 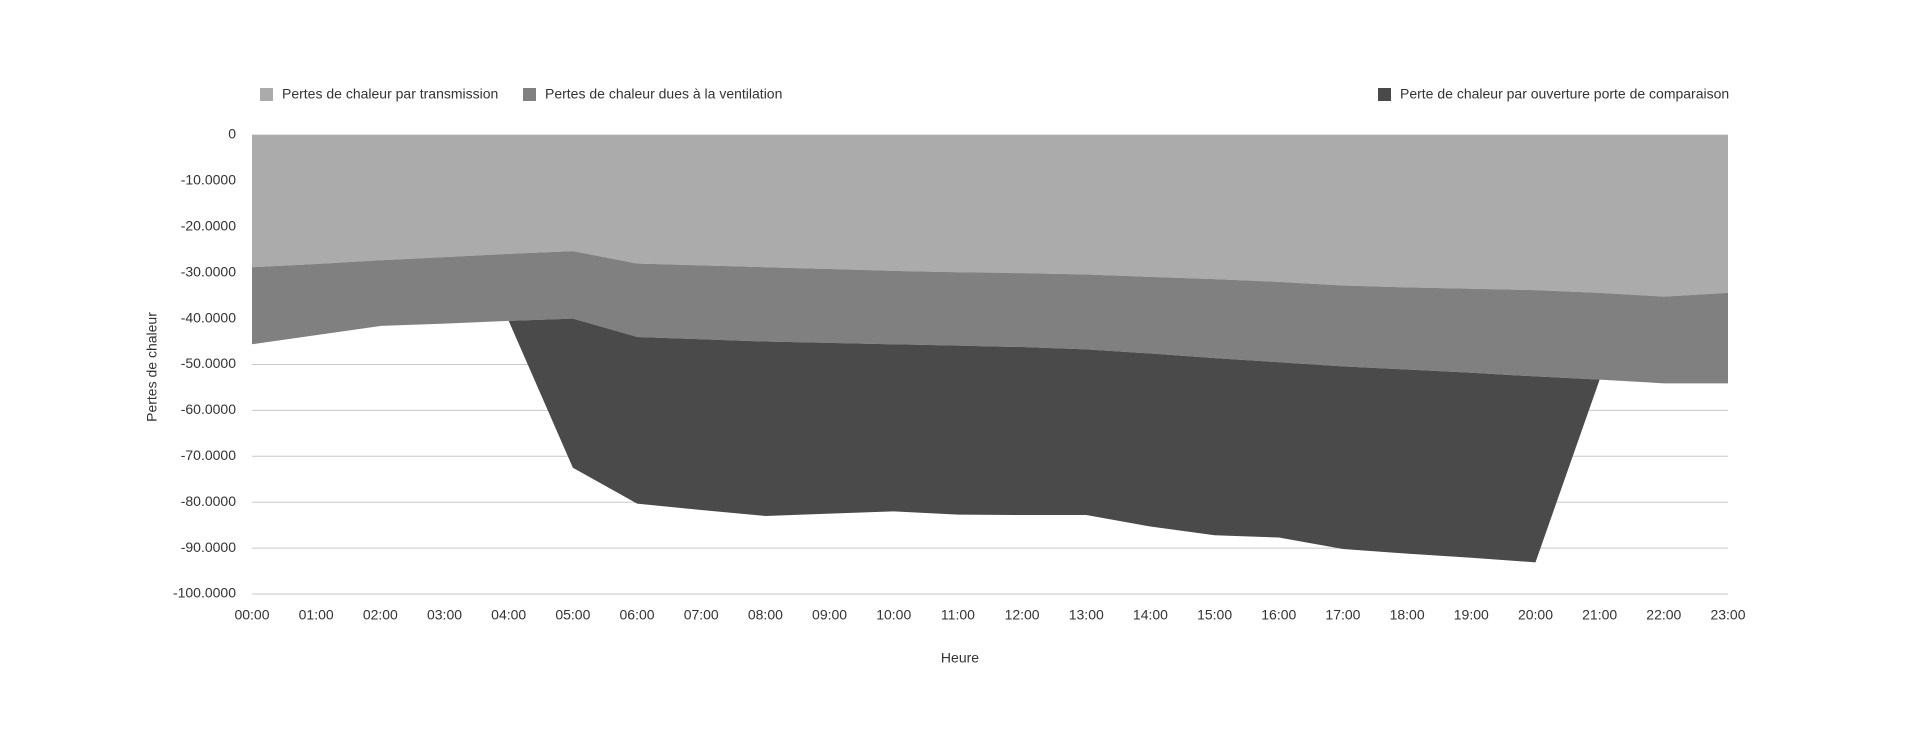 What do you see at coordinates (1214, 615) in the screenshot?
I see `x-tick-label: 15:00` at bounding box center [1214, 615].